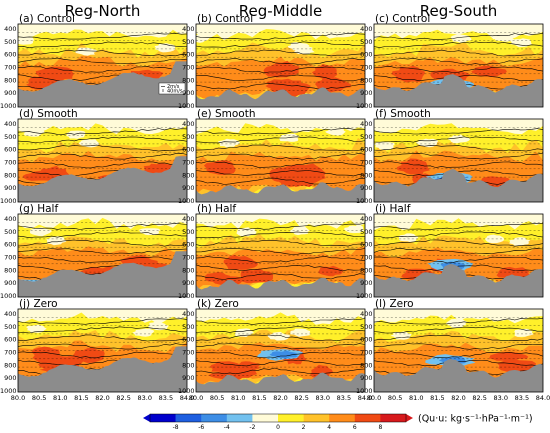  Describe the element at coordinates (403, 114) in the screenshot. I see `panel-label: (f) Smooth` at that location.